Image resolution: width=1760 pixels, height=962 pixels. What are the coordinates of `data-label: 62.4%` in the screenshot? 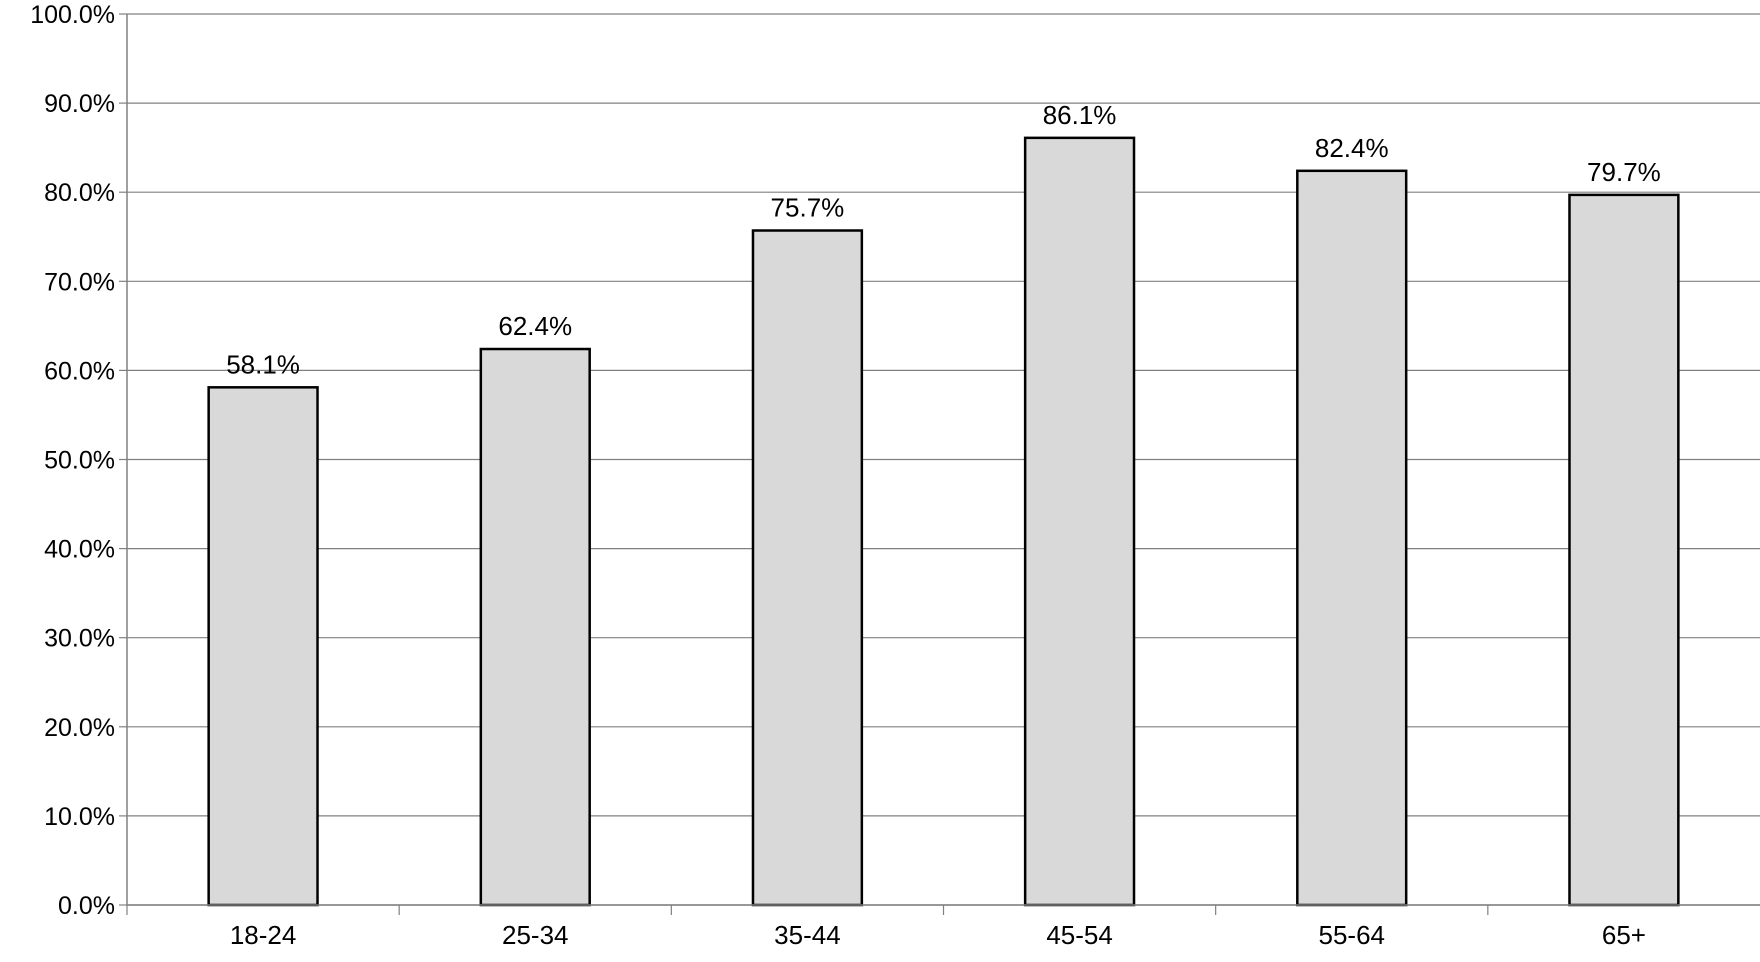 It's located at (535, 326).